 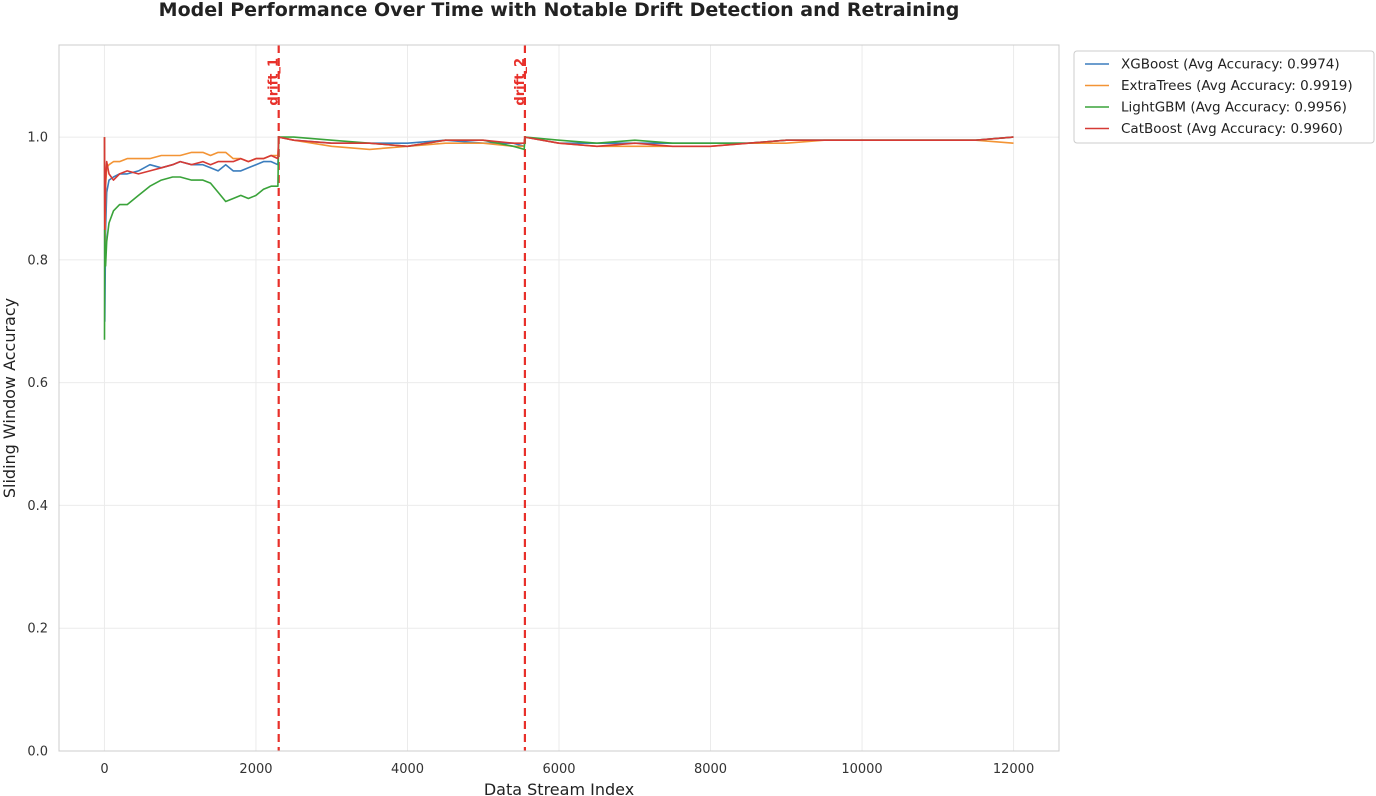 What do you see at coordinates (37, 752) in the screenshot?
I see `y-tick-label: 0.0` at bounding box center [37, 752].